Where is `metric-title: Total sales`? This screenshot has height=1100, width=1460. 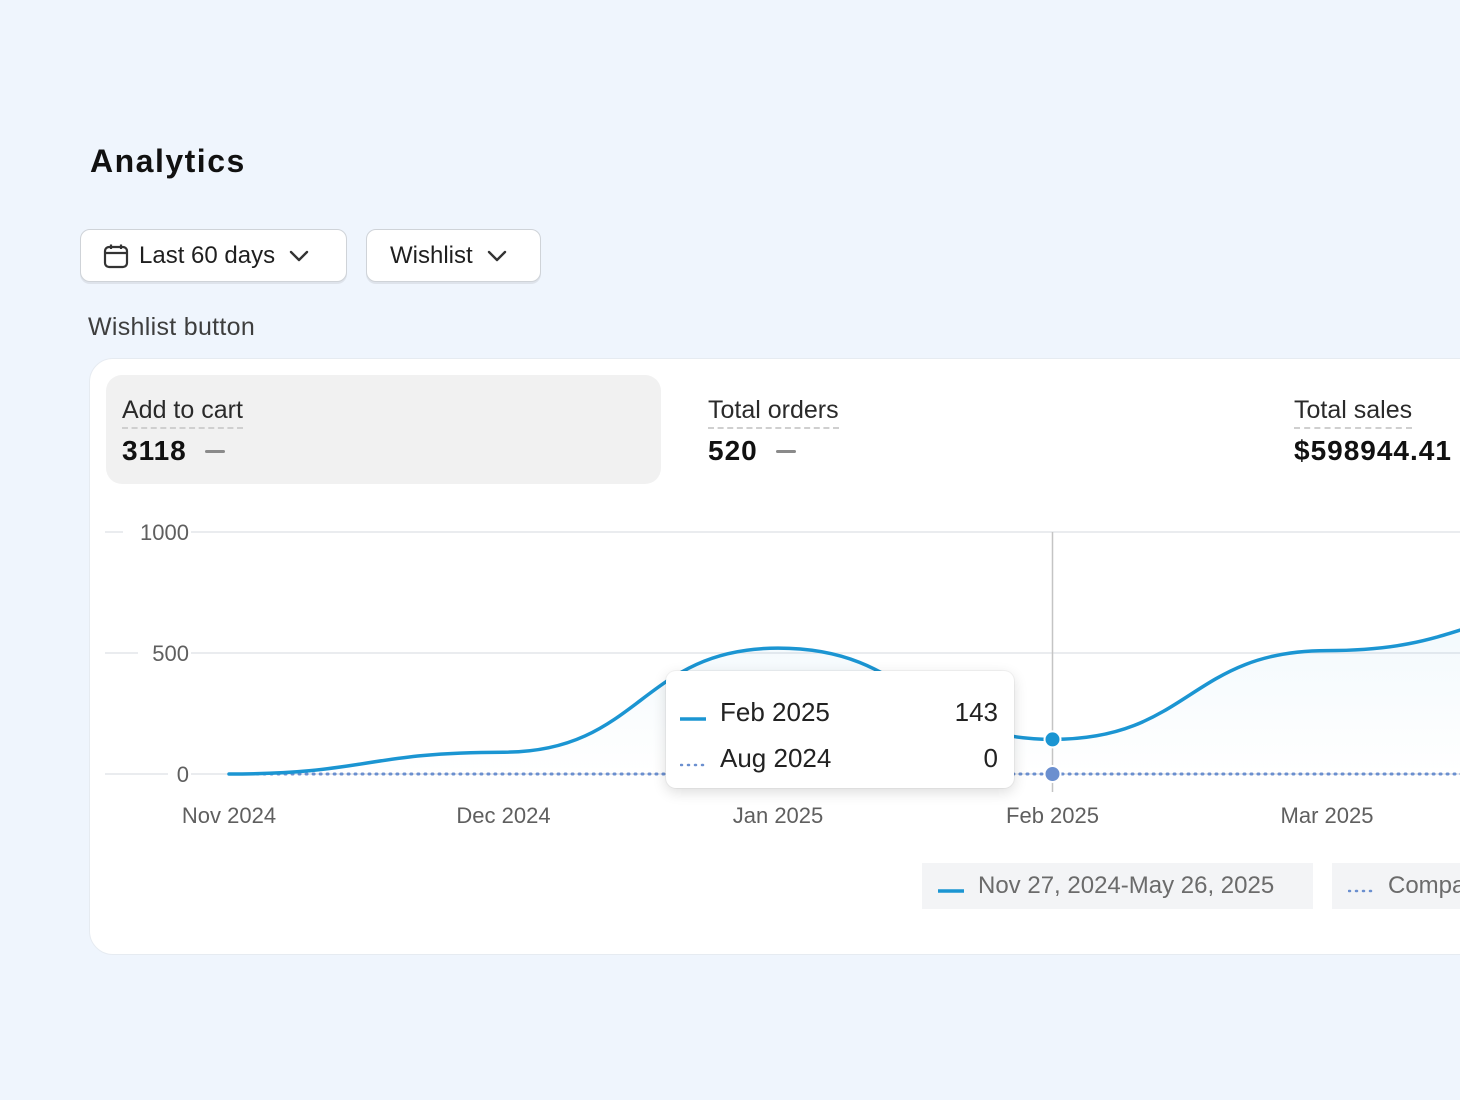 metric-title: Total sales is located at coordinates (1353, 412).